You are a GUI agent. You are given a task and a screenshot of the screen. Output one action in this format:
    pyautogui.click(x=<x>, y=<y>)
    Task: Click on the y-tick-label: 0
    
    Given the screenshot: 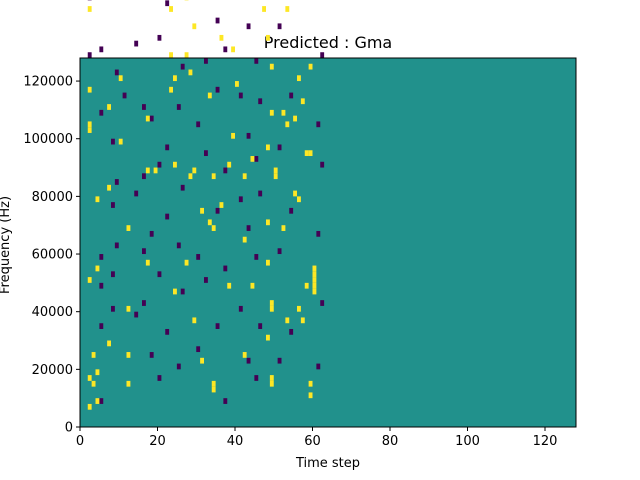 What is the action you would take?
    pyautogui.click(x=69, y=428)
    